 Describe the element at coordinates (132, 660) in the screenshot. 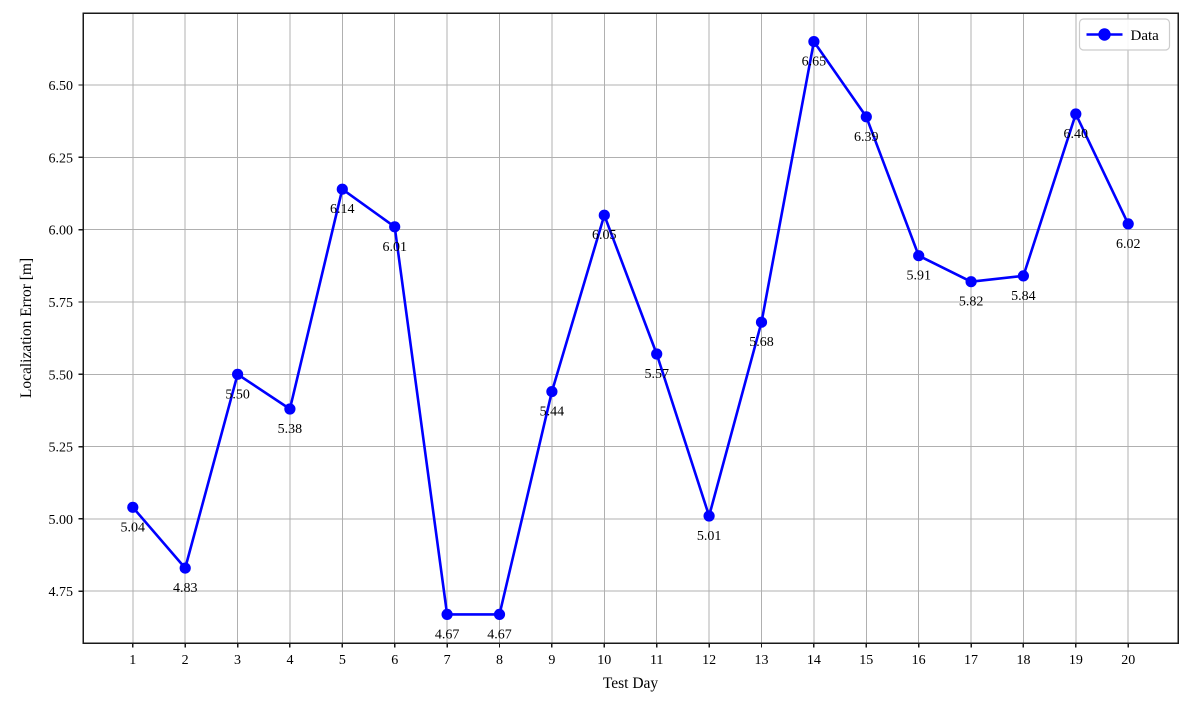

I see `x-tick-label: 1` at that location.